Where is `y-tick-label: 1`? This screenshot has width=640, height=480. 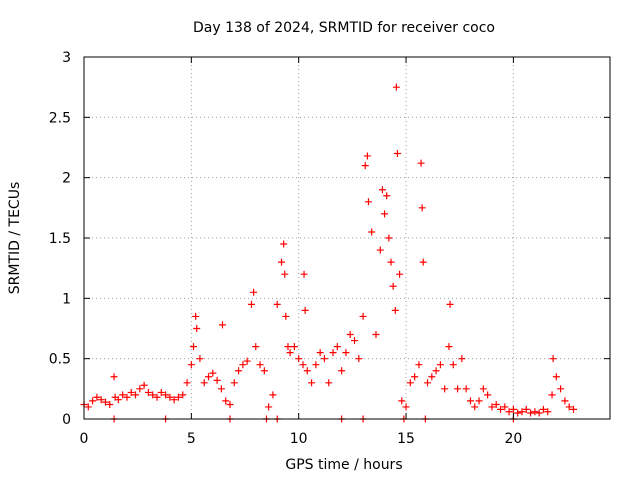 y-tick-label: 1 is located at coordinates (66, 299).